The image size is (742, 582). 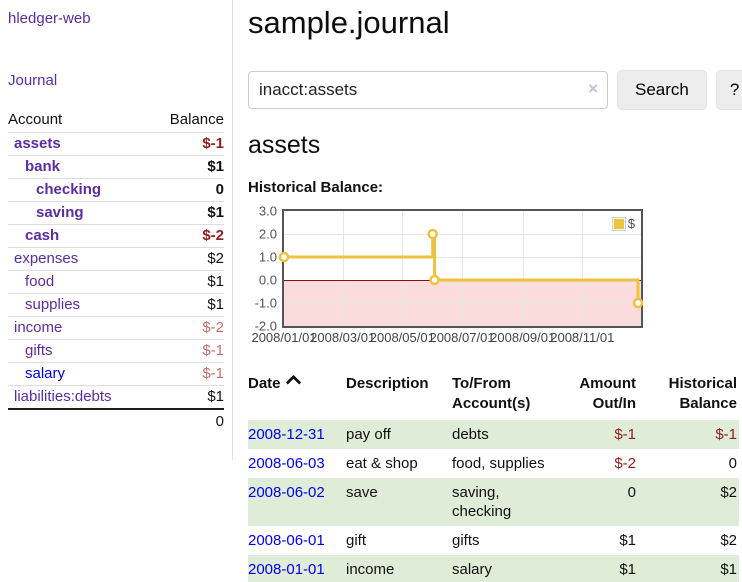 I want to click on balance-column-header-main: Historical Balance, so click(x=702, y=393).